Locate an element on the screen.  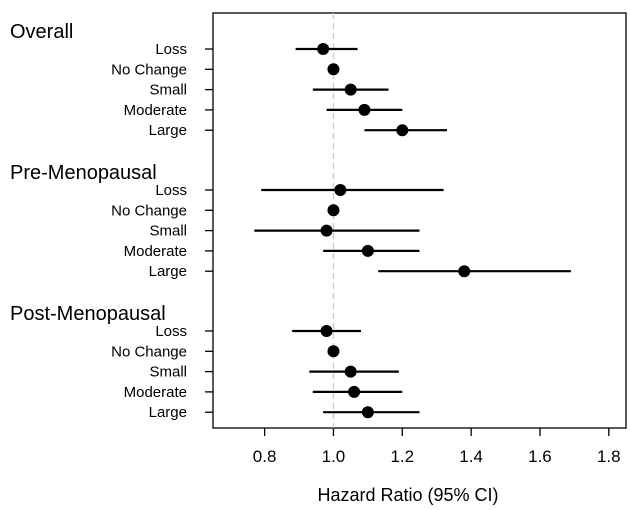
group-title: Pre-Menopausal is located at coordinates (83, 173).